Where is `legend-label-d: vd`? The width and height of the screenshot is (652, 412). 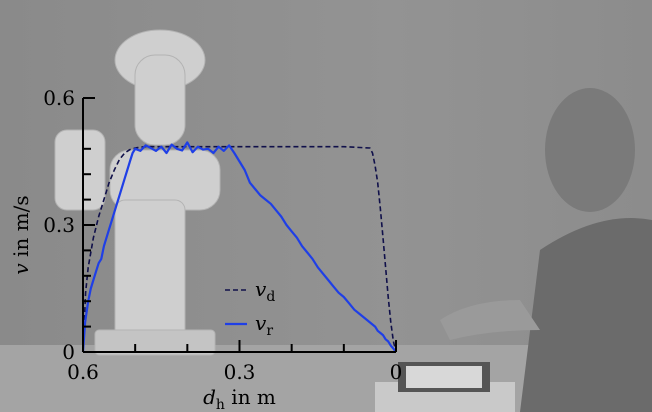
legend-label-d: vd is located at coordinates (265, 291).